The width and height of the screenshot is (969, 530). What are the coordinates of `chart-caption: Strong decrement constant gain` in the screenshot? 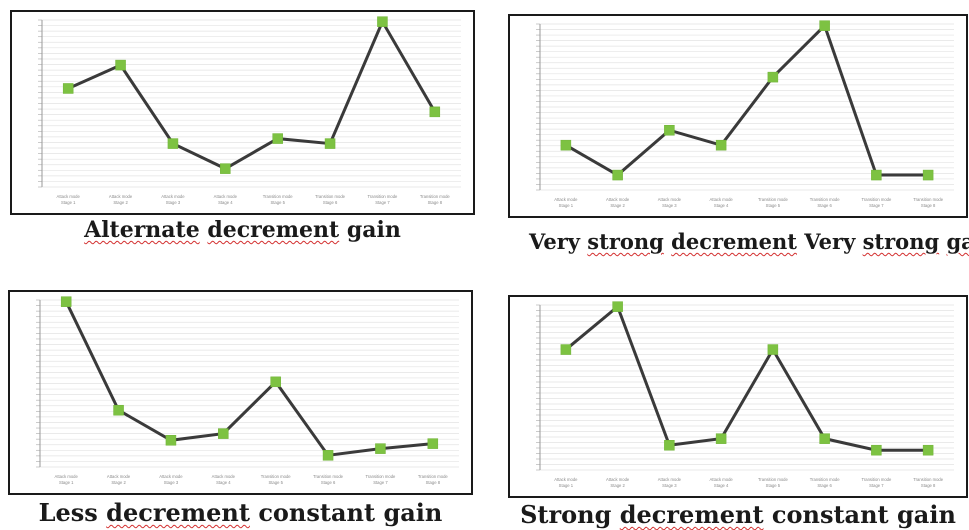 It's located at (738, 514).